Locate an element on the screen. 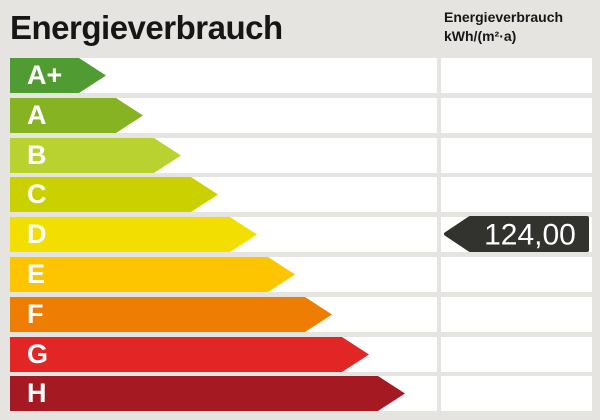 This screenshot has width=600, height=420. grade-arrow-h: H is located at coordinates (207, 393).